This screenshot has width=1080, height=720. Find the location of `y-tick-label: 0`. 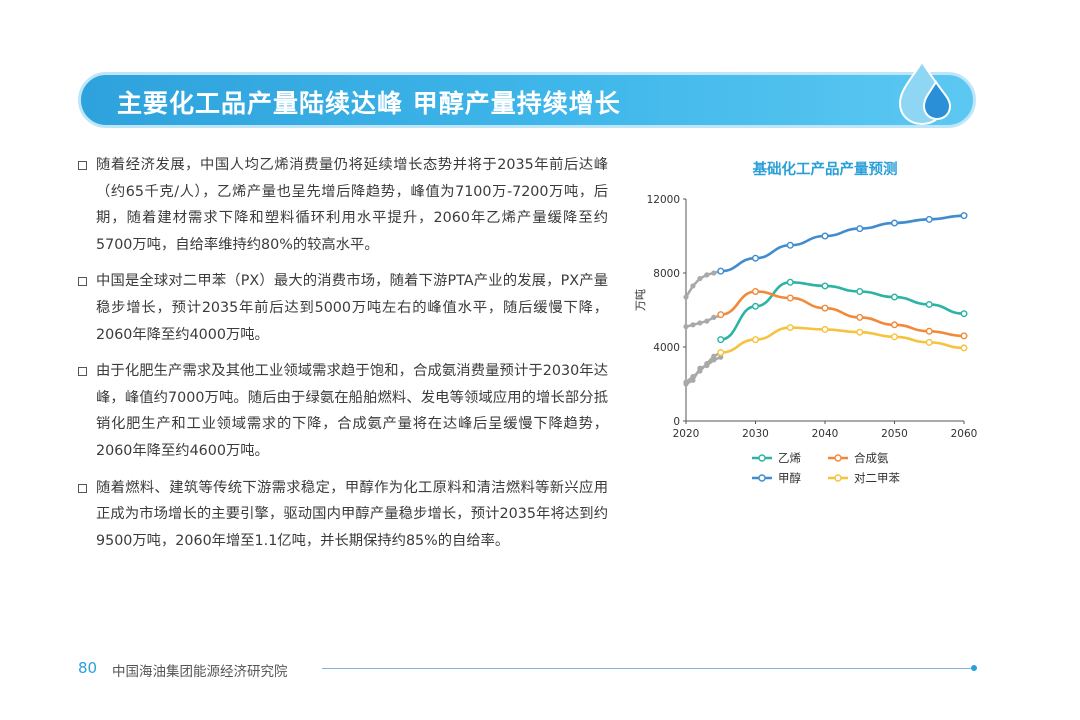

y-tick-label: 0 is located at coordinates (676, 422).